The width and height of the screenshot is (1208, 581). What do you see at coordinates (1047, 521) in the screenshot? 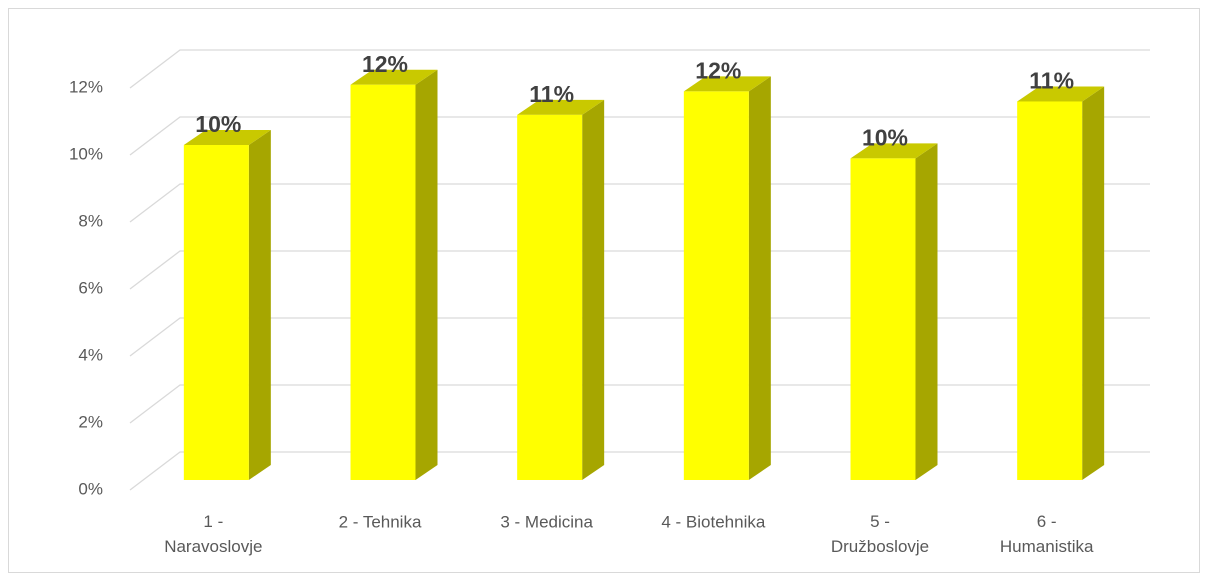
I see `x-tick-line: 6 -` at bounding box center [1047, 521].